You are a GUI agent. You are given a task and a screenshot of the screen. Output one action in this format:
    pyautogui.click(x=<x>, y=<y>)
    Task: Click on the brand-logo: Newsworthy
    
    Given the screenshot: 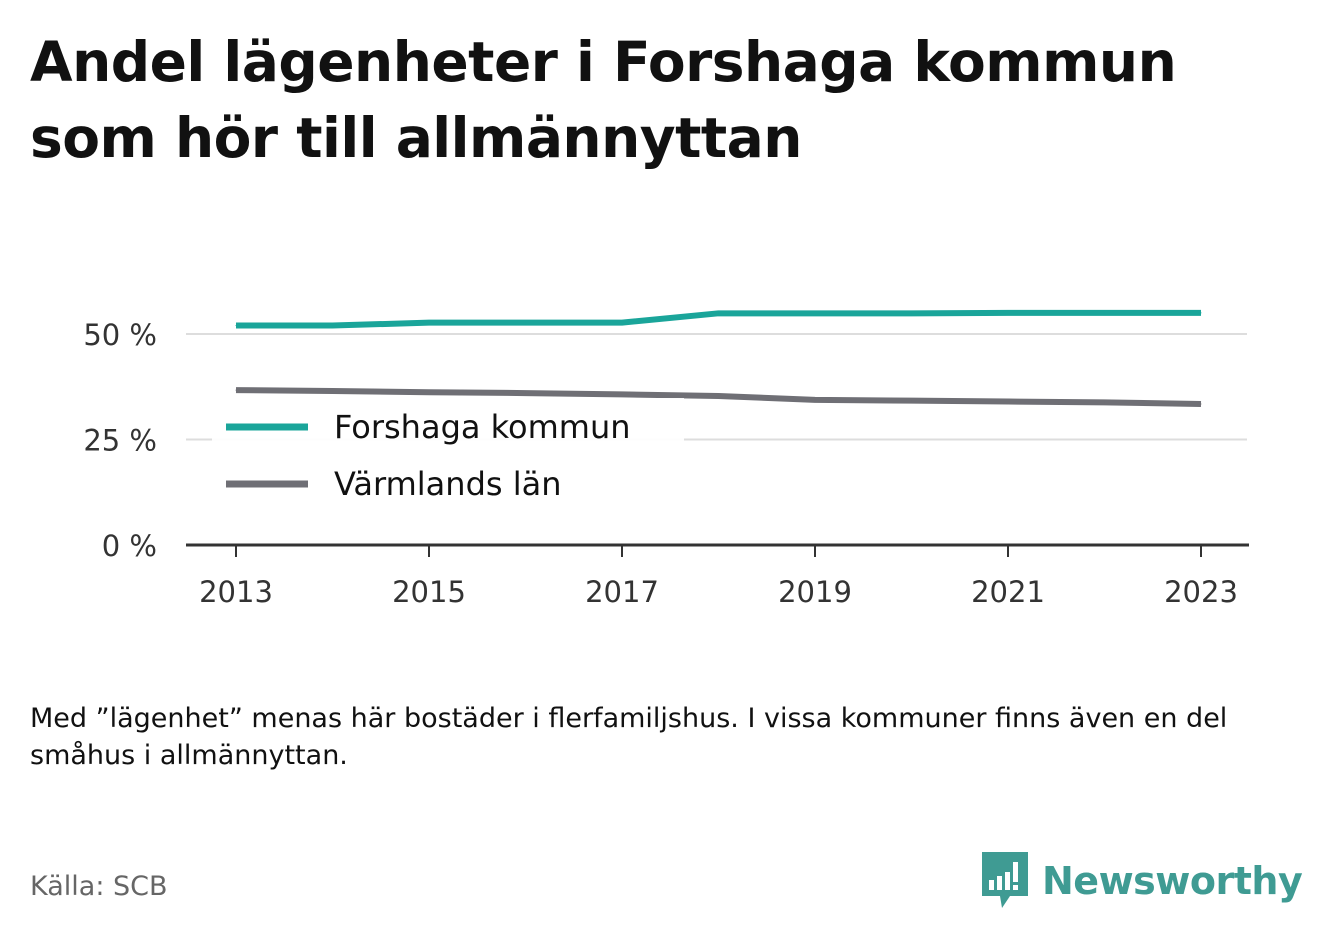 What is the action you would take?
    pyautogui.click(x=1141, y=881)
    